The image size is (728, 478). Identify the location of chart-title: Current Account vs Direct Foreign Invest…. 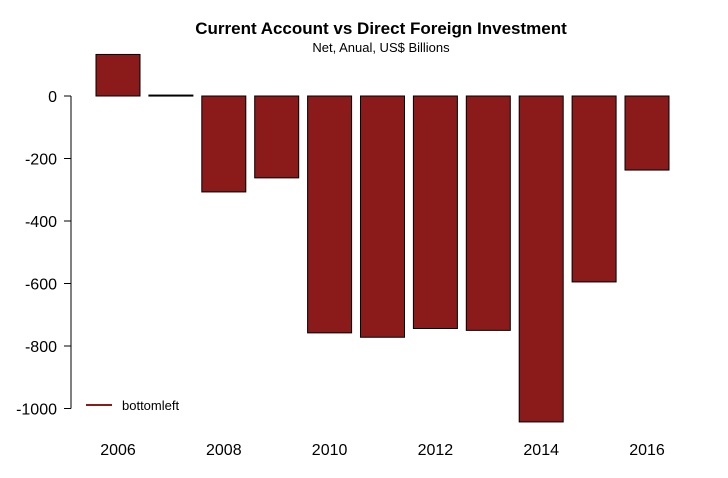
(381, 28).